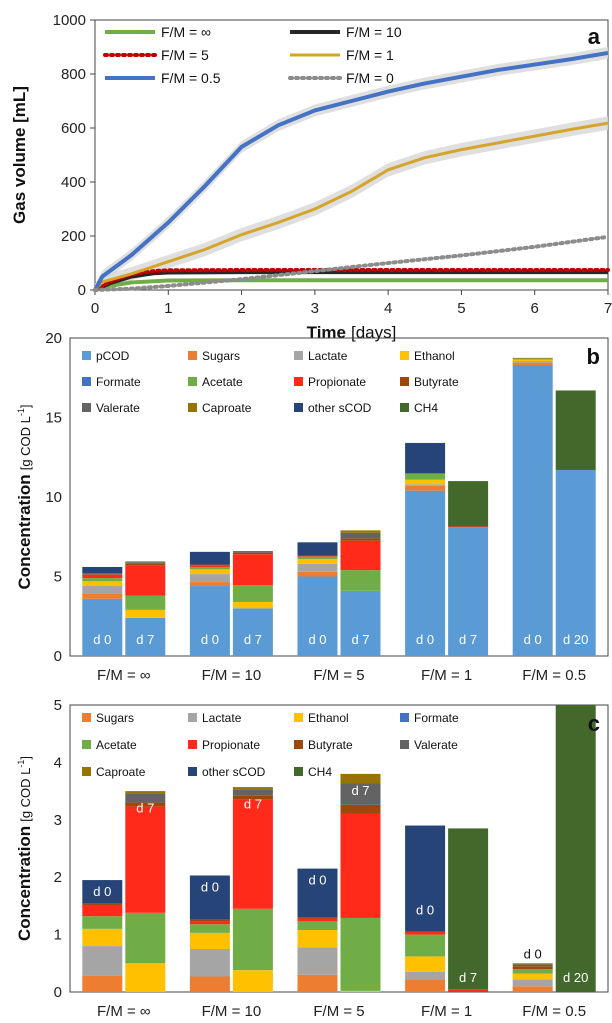 Image resolution: width=612 pixels, height=1023 pixels. What do you see at coordinates (58, 935) in the screenshot?
I see `y-tick-label-c: 1` at bounding box center [58, 935].